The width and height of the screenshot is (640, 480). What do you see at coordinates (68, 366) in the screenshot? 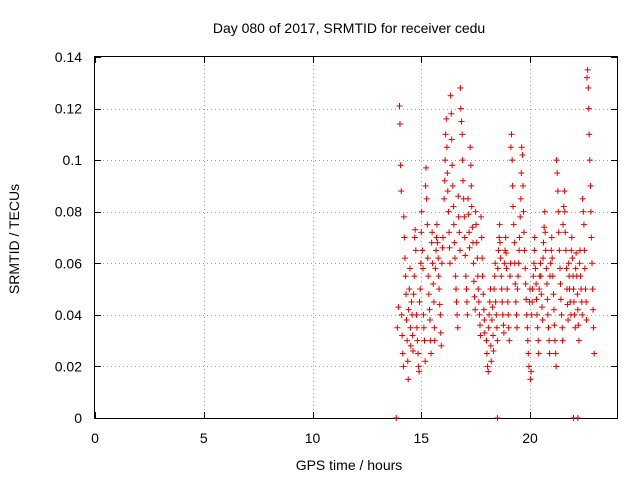
I see `y-tick-label: 0.02` at bounding box center [68, 366].